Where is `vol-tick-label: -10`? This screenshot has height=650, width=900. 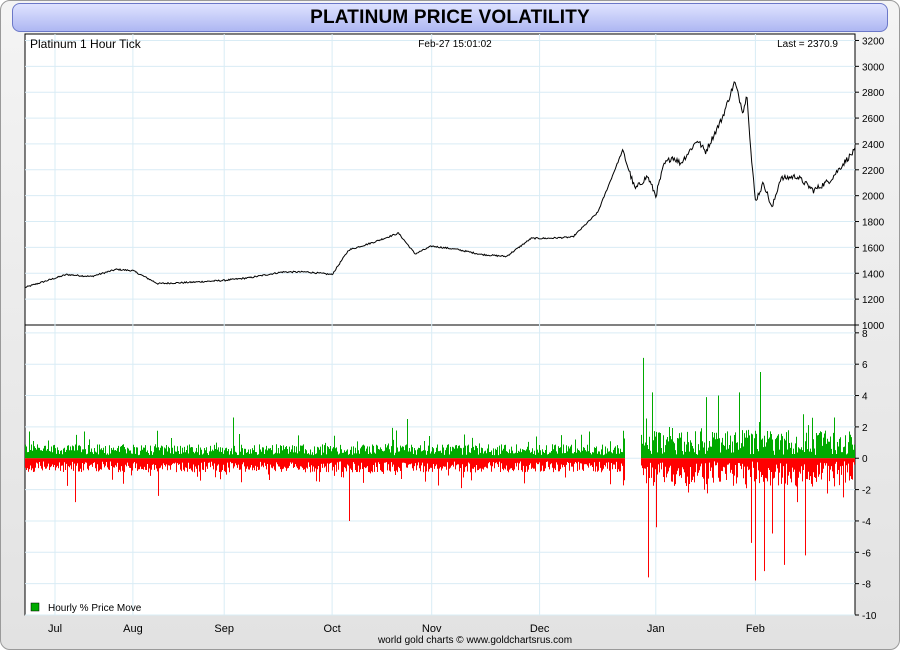 vol-tick-label: -10 is located at coordinates (869, 616).